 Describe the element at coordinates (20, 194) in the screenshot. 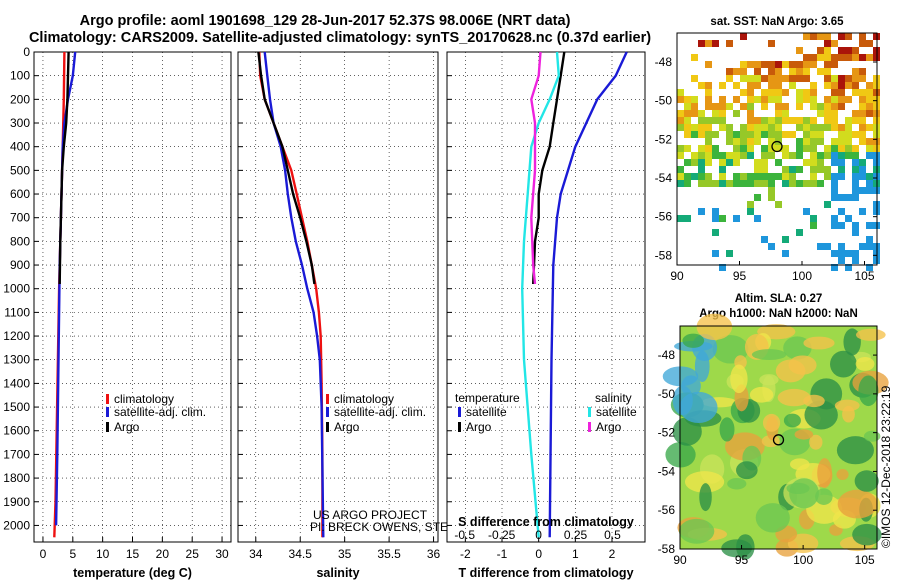

I see `y-tick-label: 600` at that location.